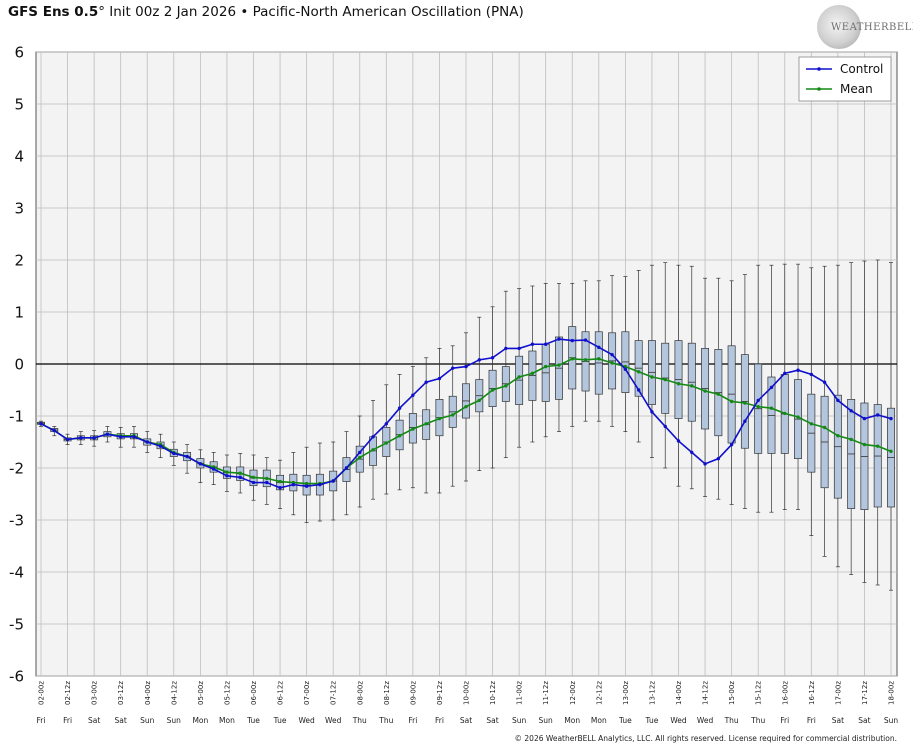 Image resolution: width=913 pixels, height=750 pixels. I want to click on x-tick-label: 15-12z, so click(759, 693).